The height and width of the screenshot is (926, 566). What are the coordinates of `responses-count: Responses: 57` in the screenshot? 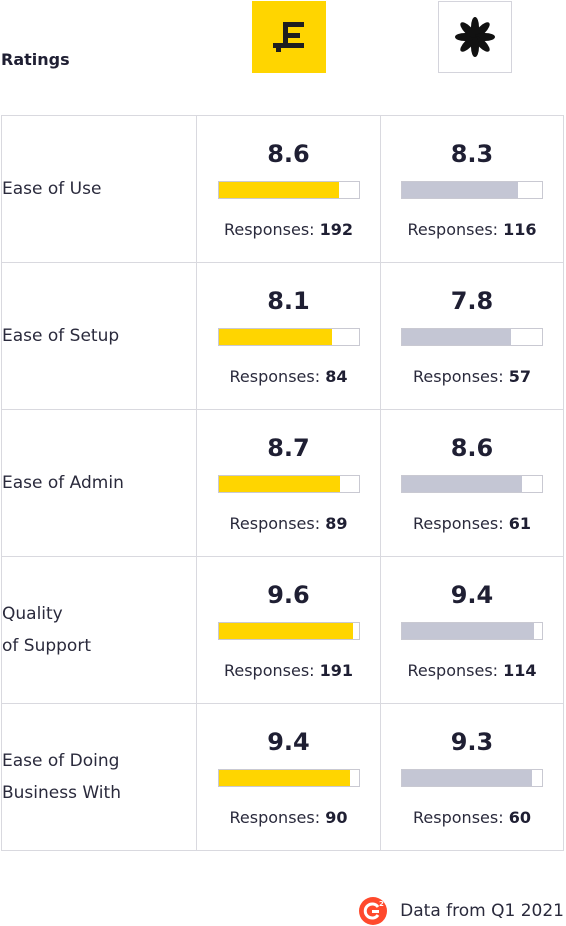 It's located at (472, 376).